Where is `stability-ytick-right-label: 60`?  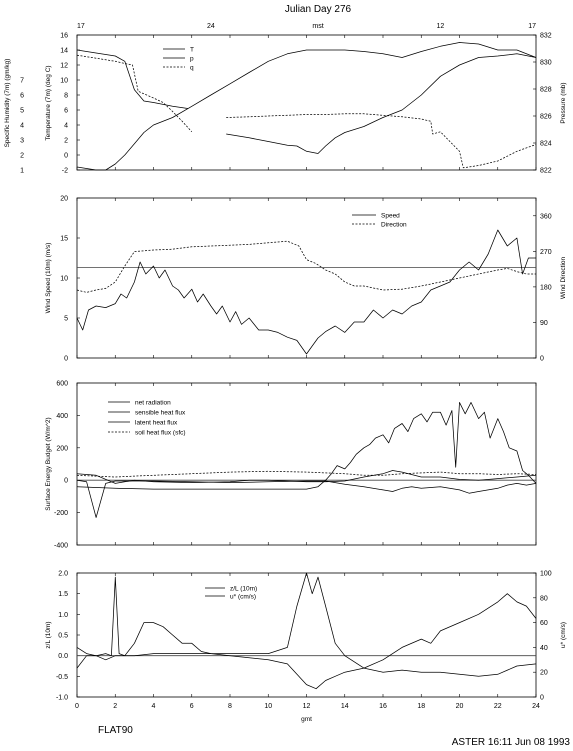 stability-ytick-right-label: 60 is located at coordinates (544, 623).